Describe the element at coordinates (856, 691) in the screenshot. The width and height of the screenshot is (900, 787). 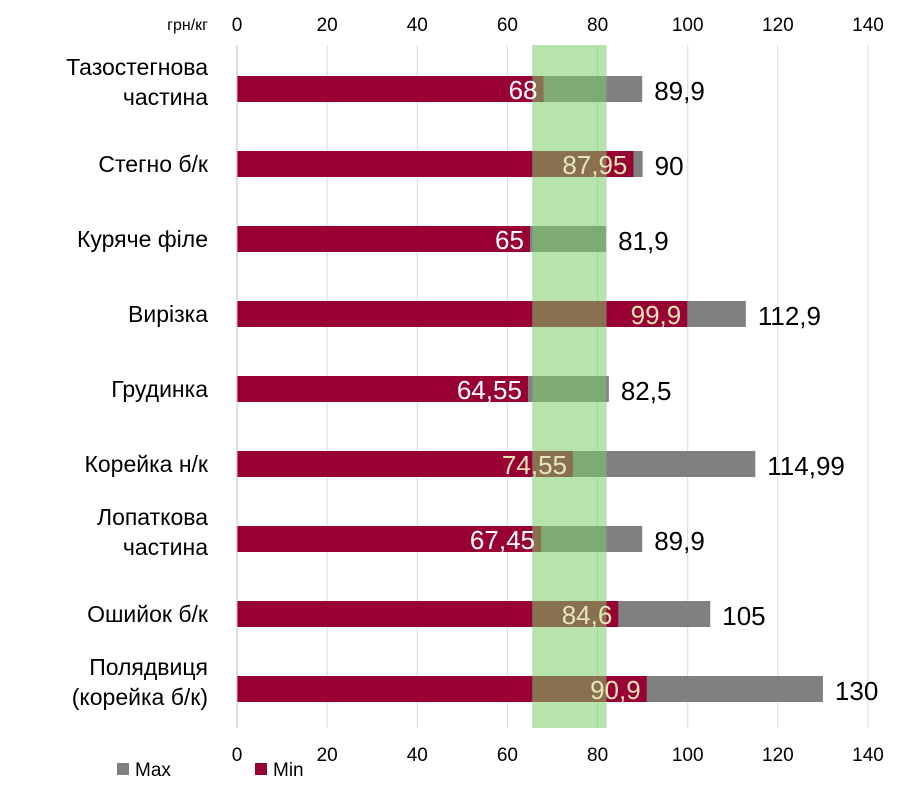
I see `max-value-label: 130` at that location.